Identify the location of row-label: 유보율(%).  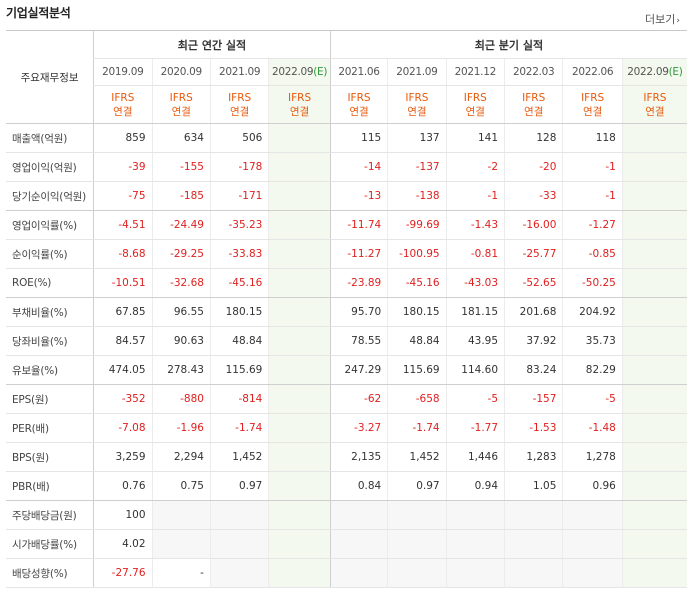
(50, 370).